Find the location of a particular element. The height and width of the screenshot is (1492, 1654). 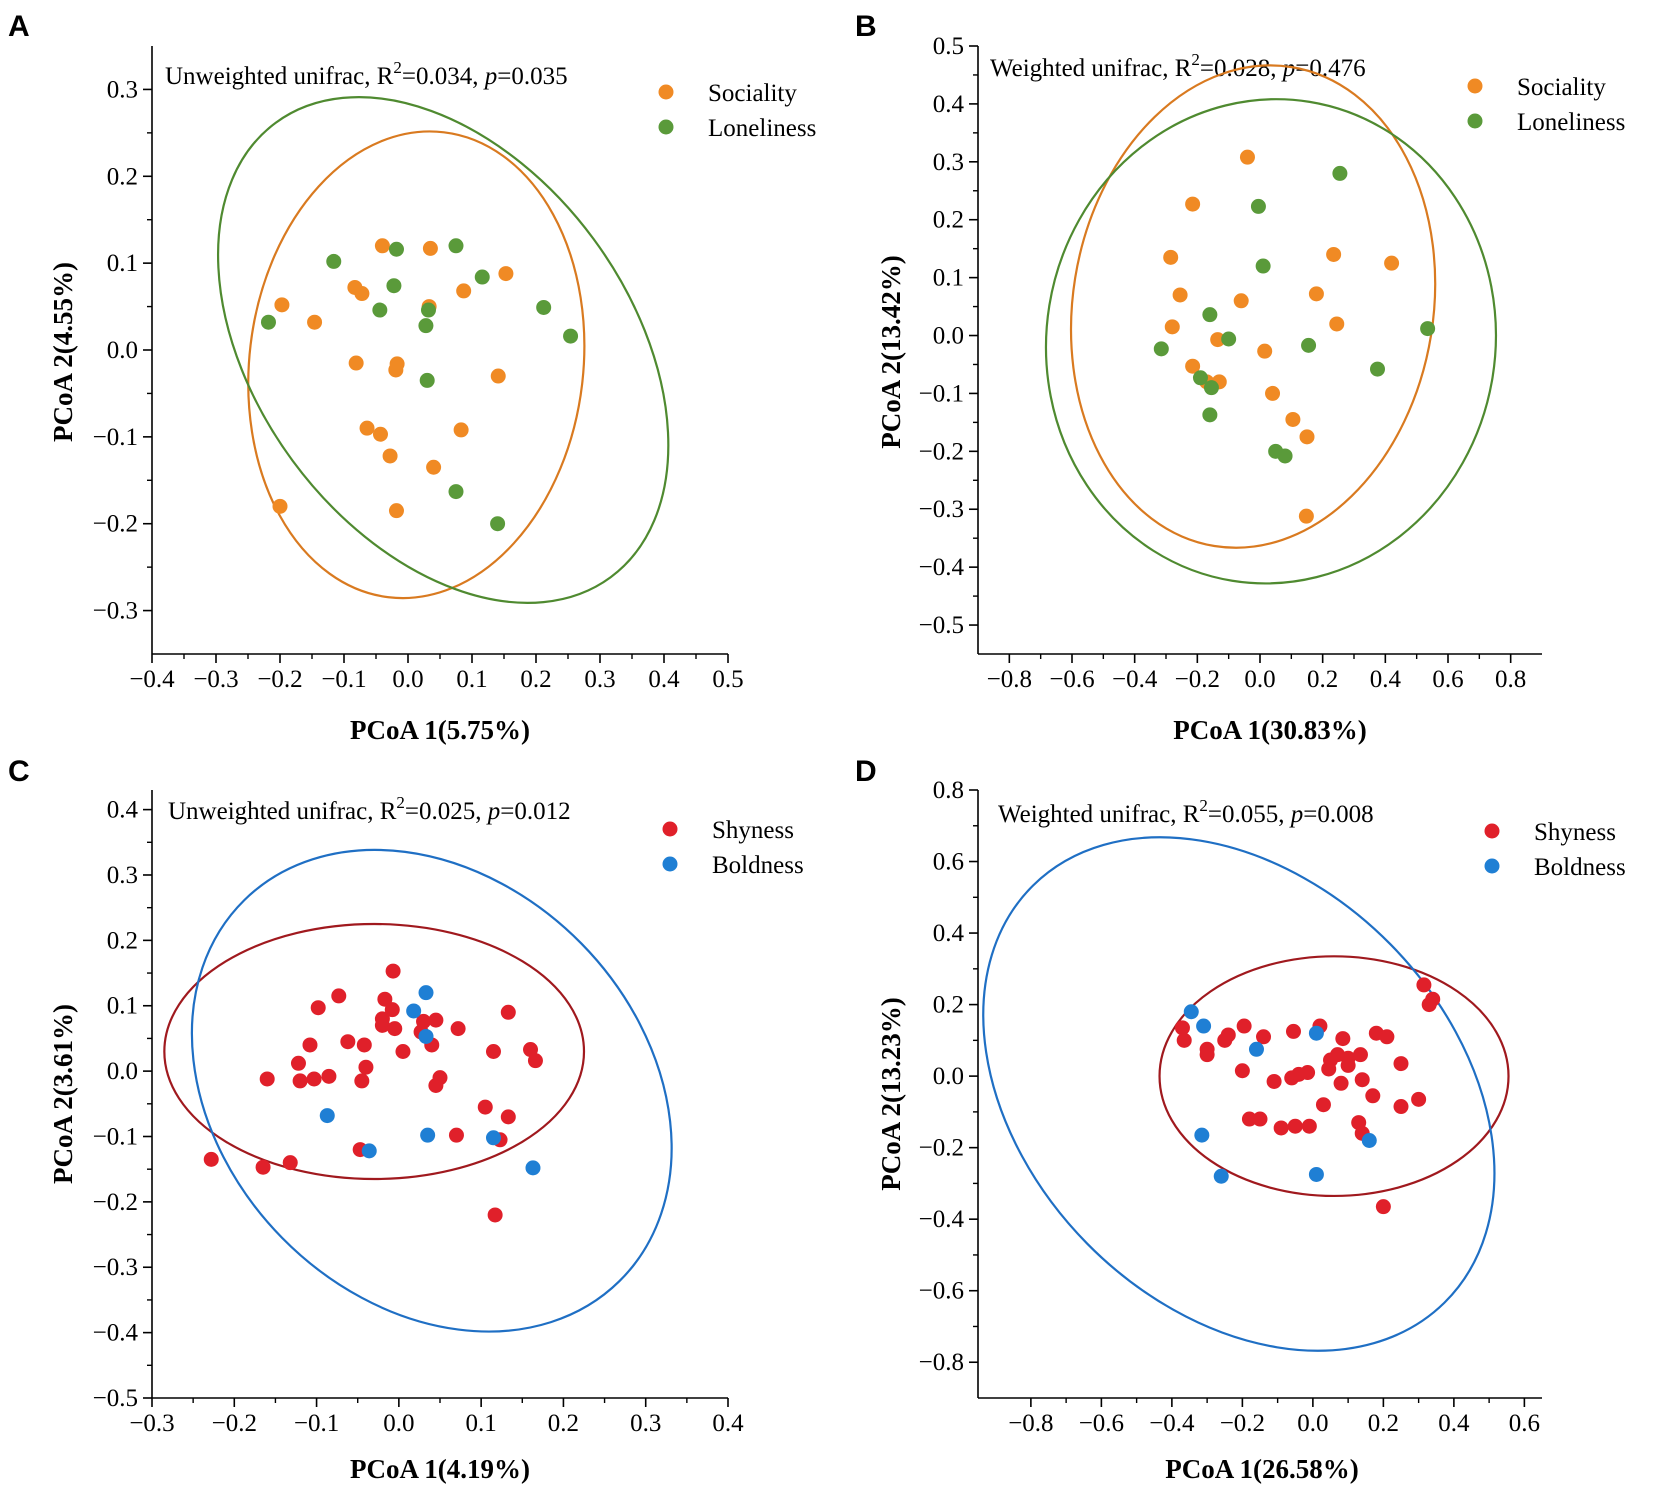

y-tick-label: −0.3 is located at coordinates (115, 611).